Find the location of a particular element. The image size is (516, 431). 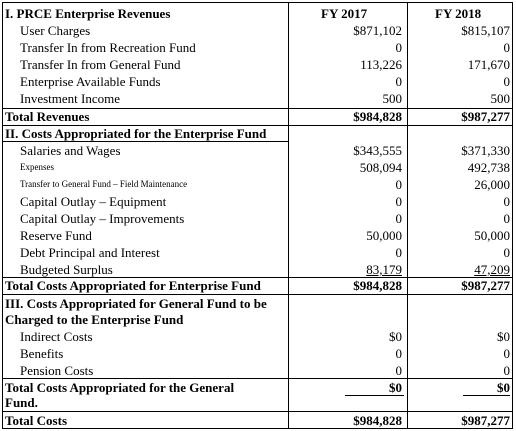

row-value-fy2017: 113,226 is located at coordinates (381, 64).